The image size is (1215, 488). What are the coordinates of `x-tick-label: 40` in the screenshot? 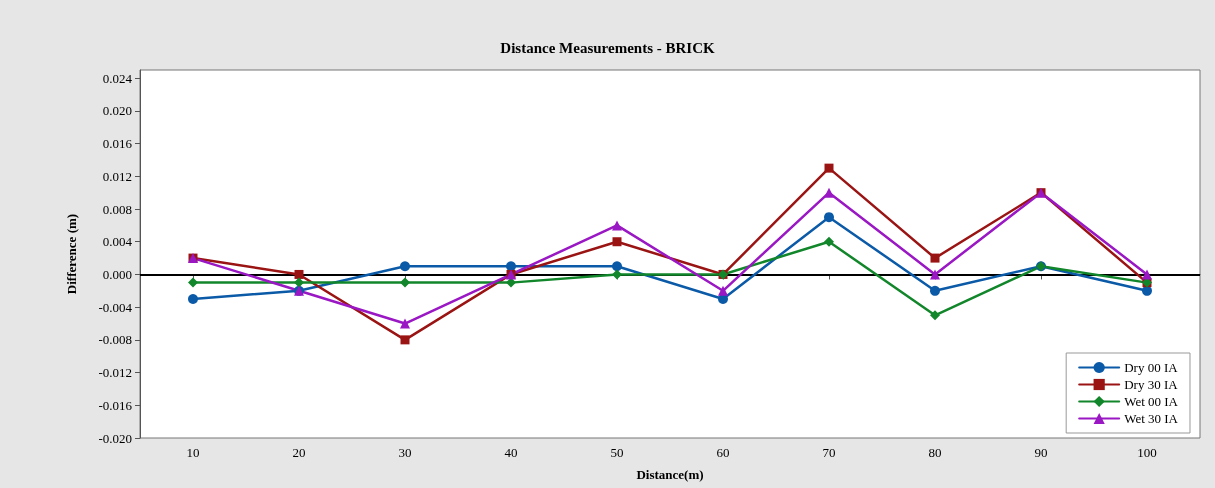 It's located at (511, 452).